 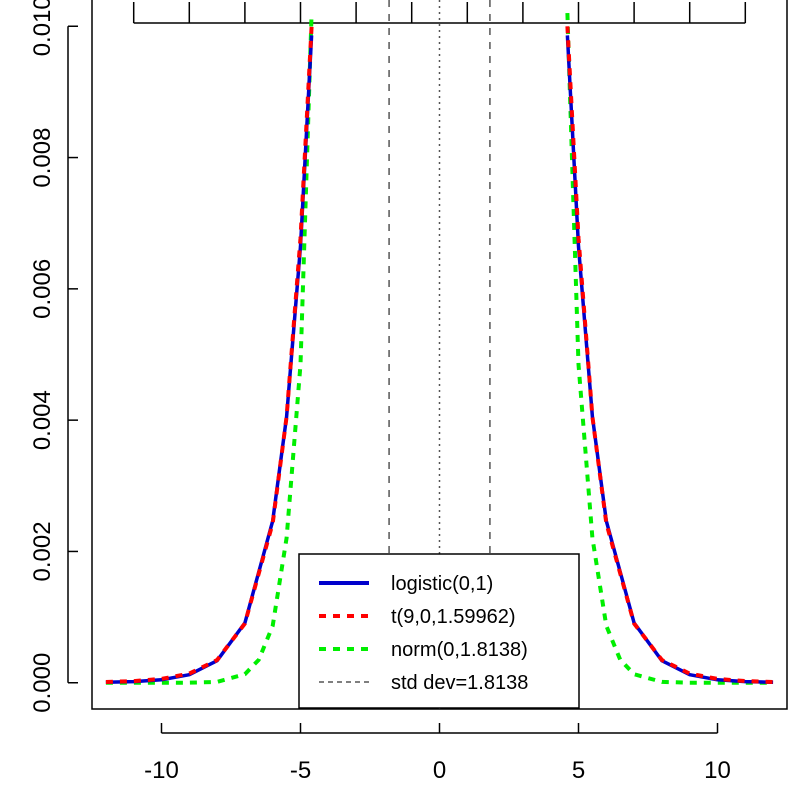 What do you see at coordinates (42, 551) in the screenshot?
I see `y-tick-label: 0.002` at bounding box center [42, 551].